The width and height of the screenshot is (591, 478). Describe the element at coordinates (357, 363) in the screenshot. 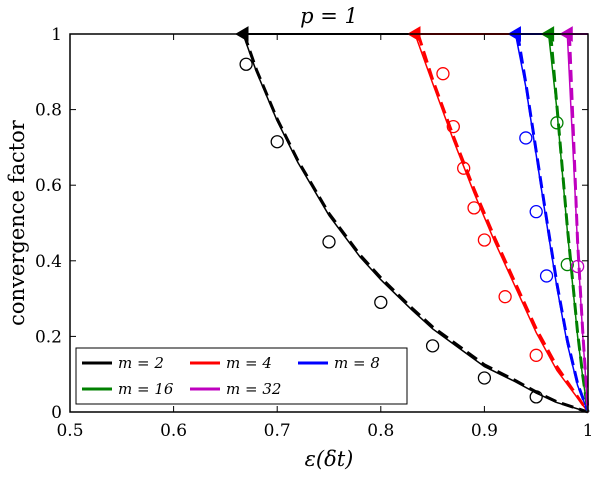

I see `legend-entry: m = 8` at that location.